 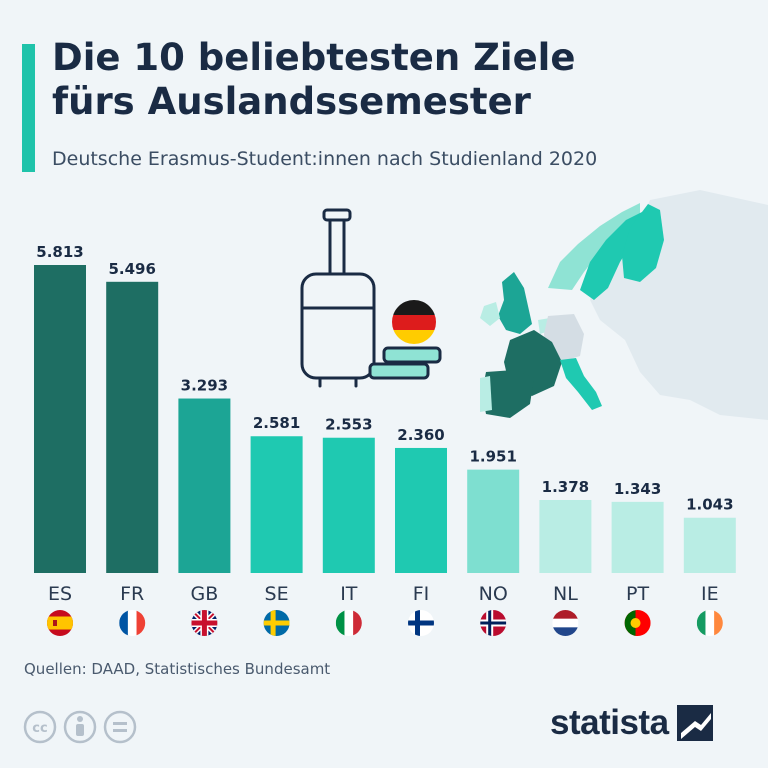 I want to click on title-accent-bar, so click(x=28, y=108).